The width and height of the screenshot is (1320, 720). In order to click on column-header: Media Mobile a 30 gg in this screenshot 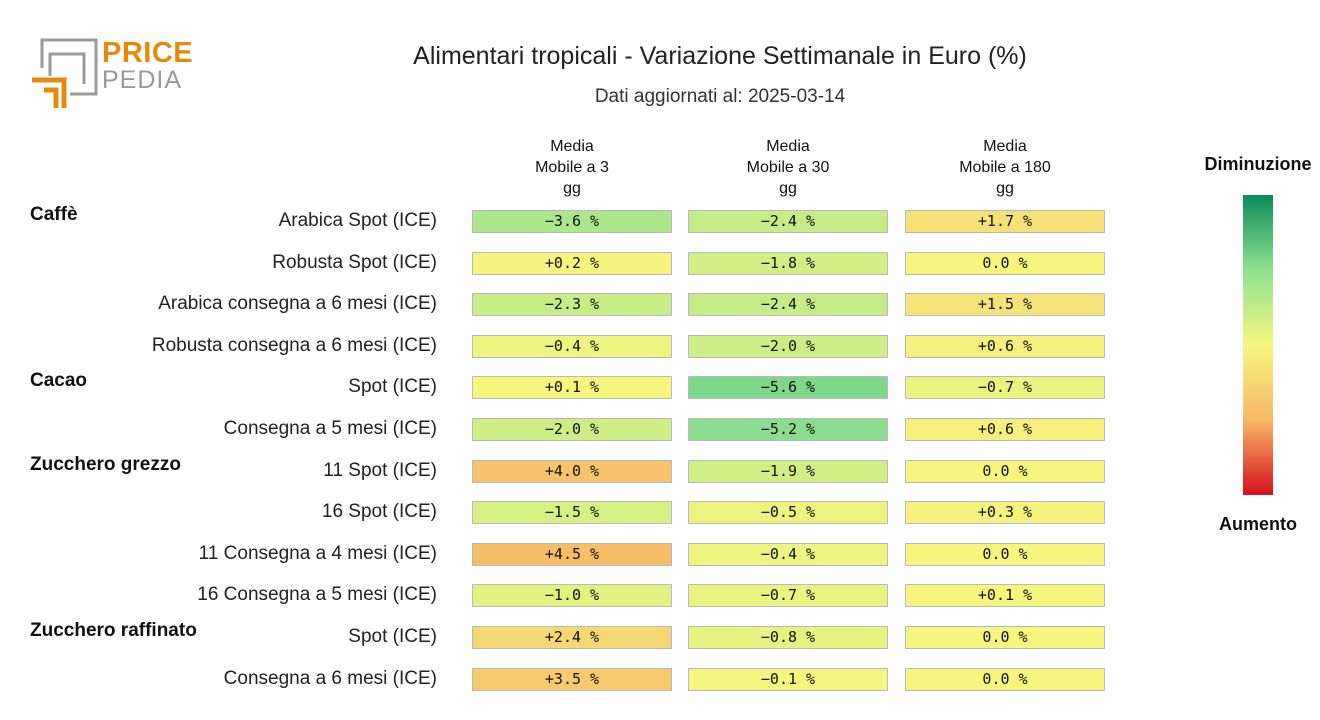, I will do `click(788, 167)`.